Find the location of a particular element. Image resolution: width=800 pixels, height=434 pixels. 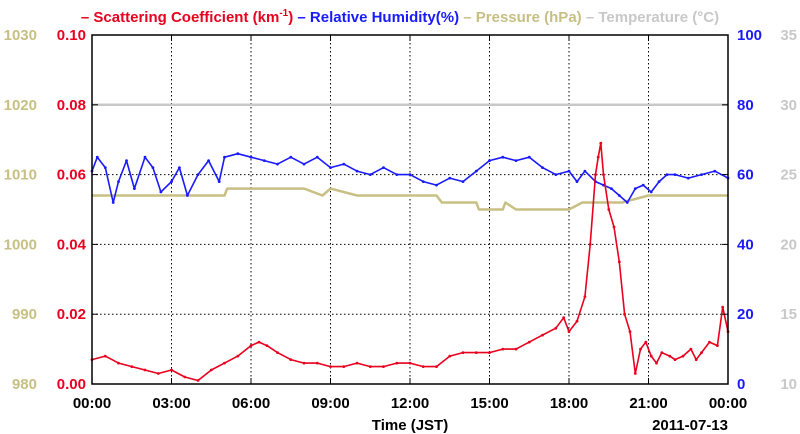

temperature-axis: 10 15 20 25 30 35 is located at coordinates (788, 210).